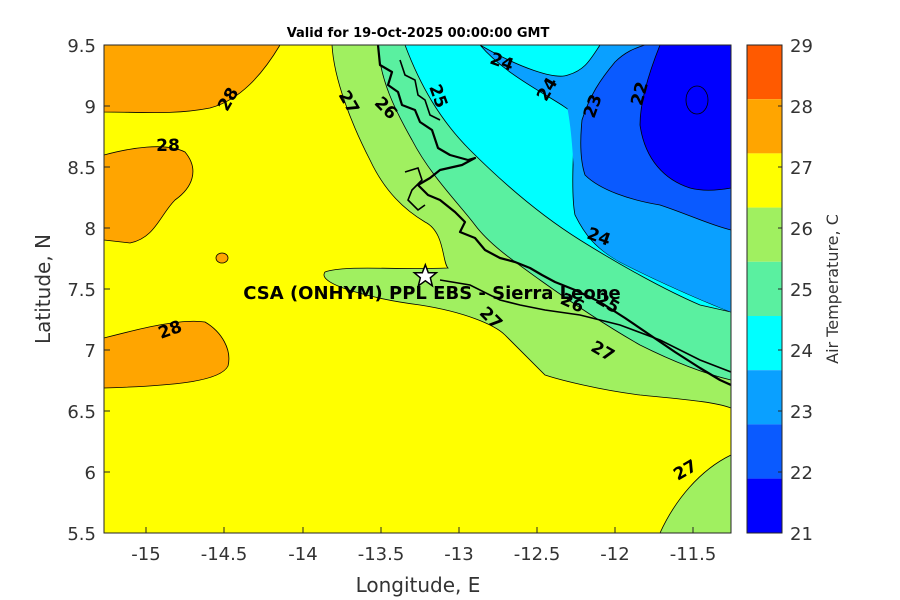 The height and width of the screenshot is (600, 900). What do you see at coordinates (81, 46) in the screenshot?
I see `y-tick-label: 9.5` at bounding box center [81, 46].